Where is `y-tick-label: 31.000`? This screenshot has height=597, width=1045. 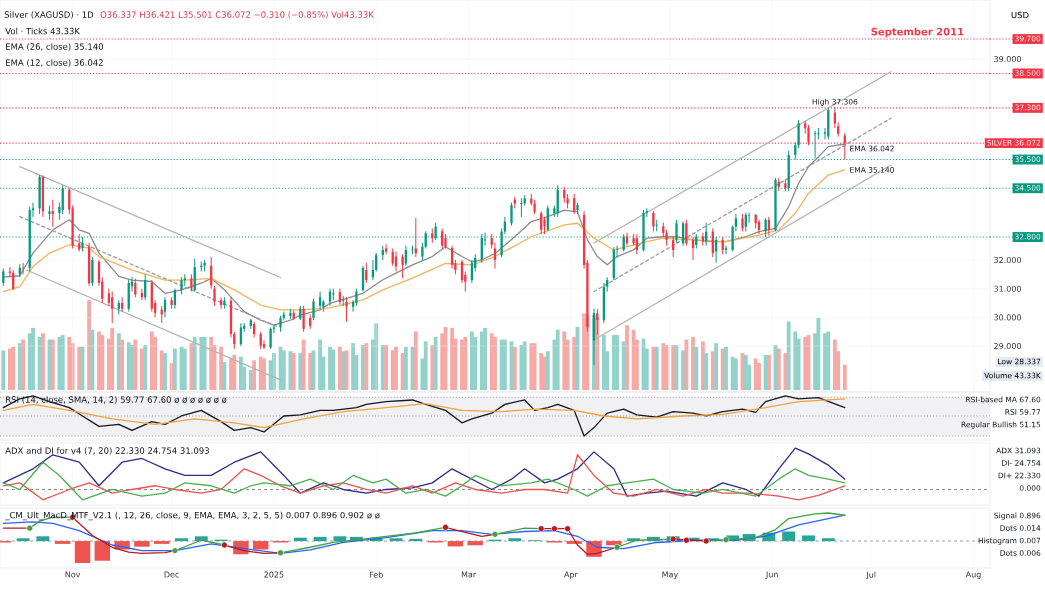 y-tick-label: 31.000 is located at coordinates (1007, 288).